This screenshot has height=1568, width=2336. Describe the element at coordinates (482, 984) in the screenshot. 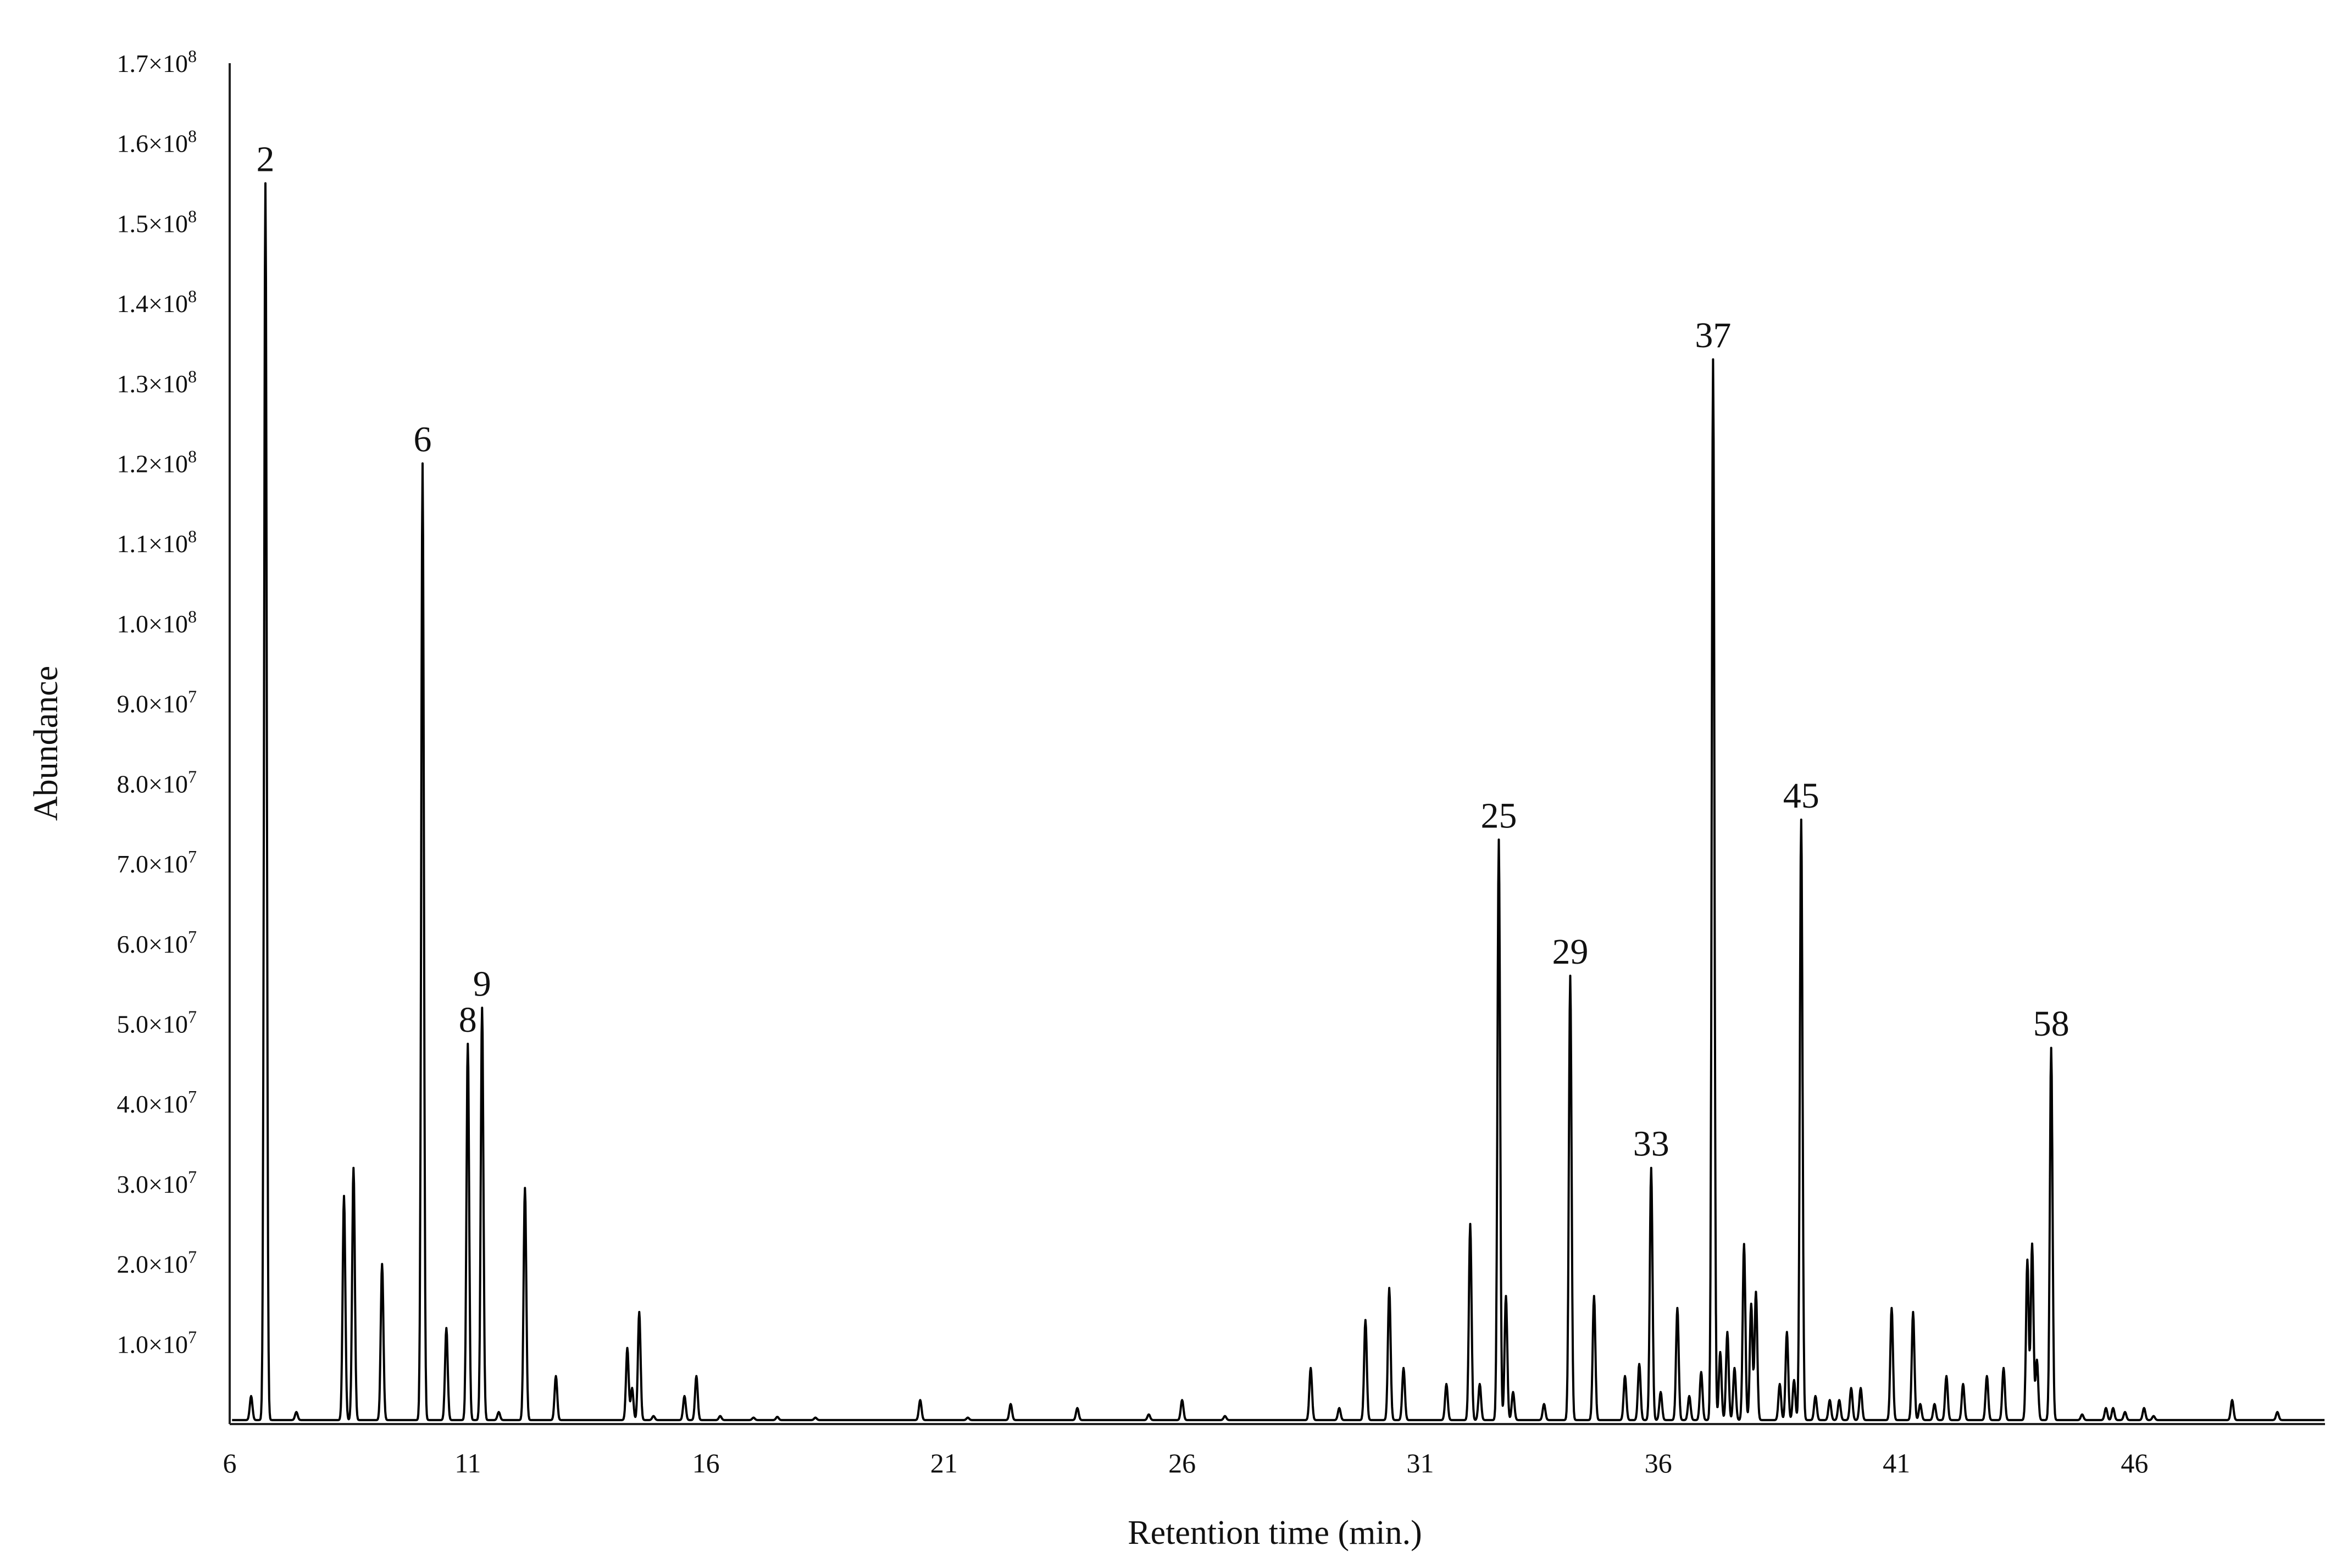

I see `peak-label: 9` at that location.